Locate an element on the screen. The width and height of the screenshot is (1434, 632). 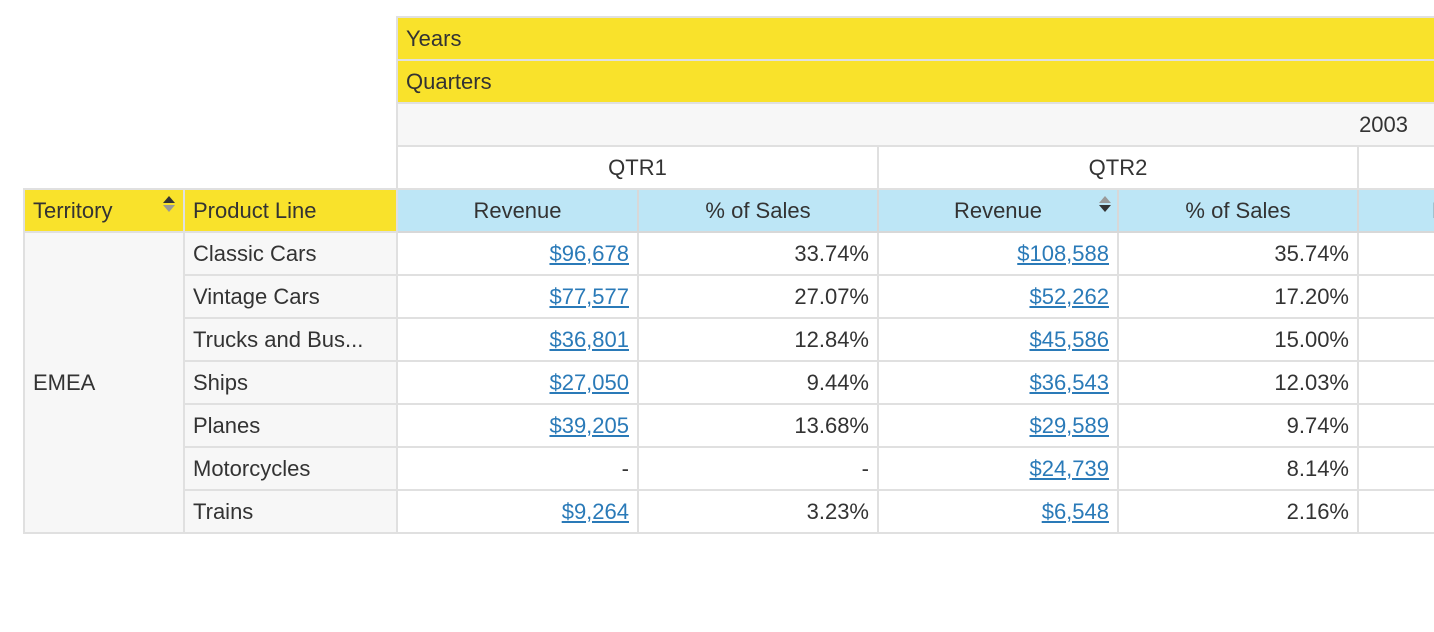
q1-pct-cell: 9.44% is located at coordinates (758, 382).